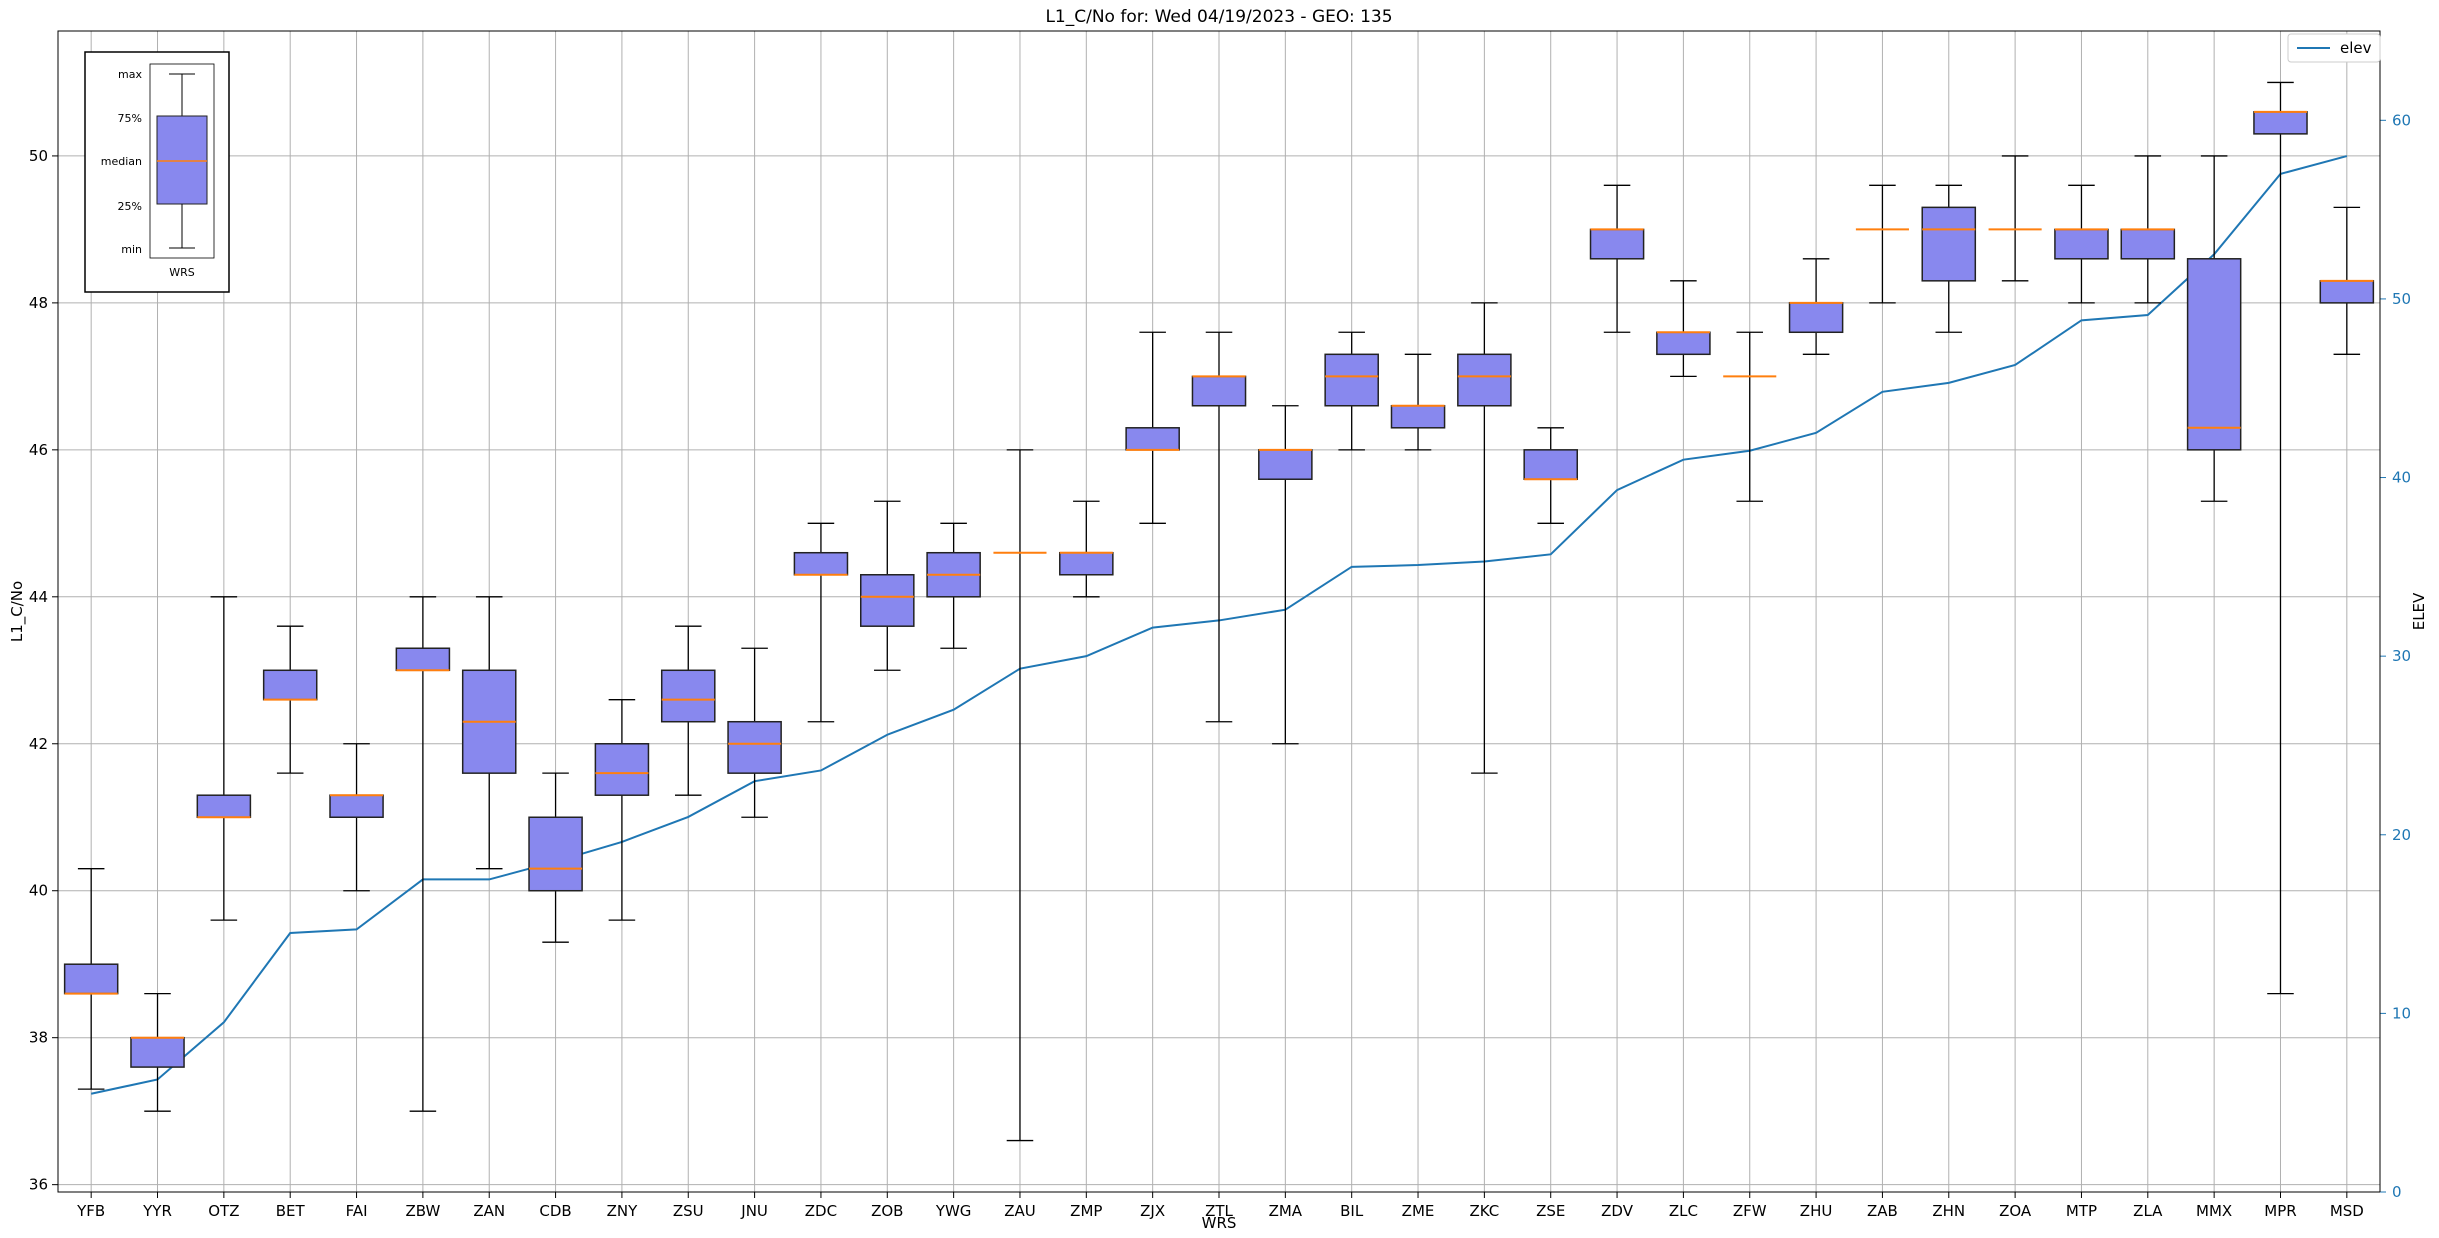 The image size is (2439, 1238). I want to click on x-tick-label: ZLC, so click(1683, 1211).